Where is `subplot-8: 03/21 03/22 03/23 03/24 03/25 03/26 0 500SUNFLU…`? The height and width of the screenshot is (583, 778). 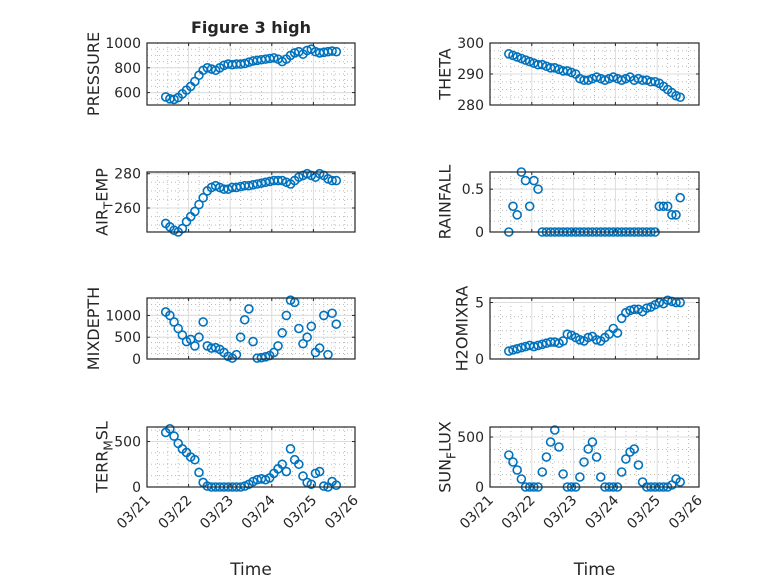 subplot-8: 03/21 03/22 03/23 03/24 03/25 03/26 0 500SUNFLU… is located at coordinates (571, 500).